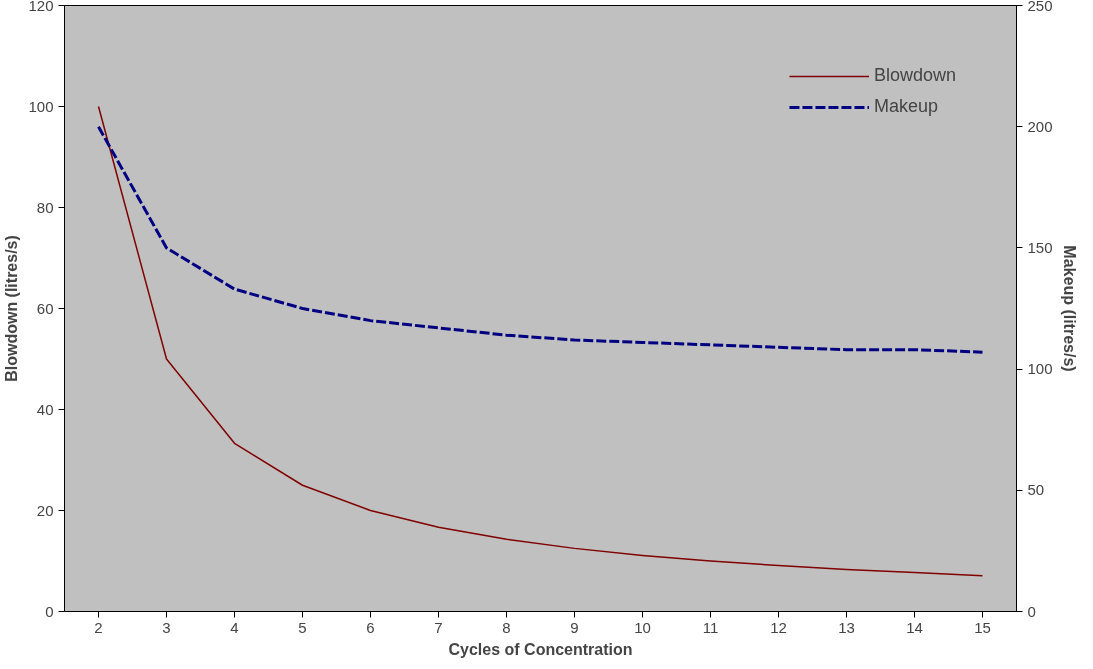 This screenshot has width=1093, height=669. What do you see at coordinates (905, 106) in the screenshot?
I see `legend-label: Makeup` at bounding box center [905, 106].